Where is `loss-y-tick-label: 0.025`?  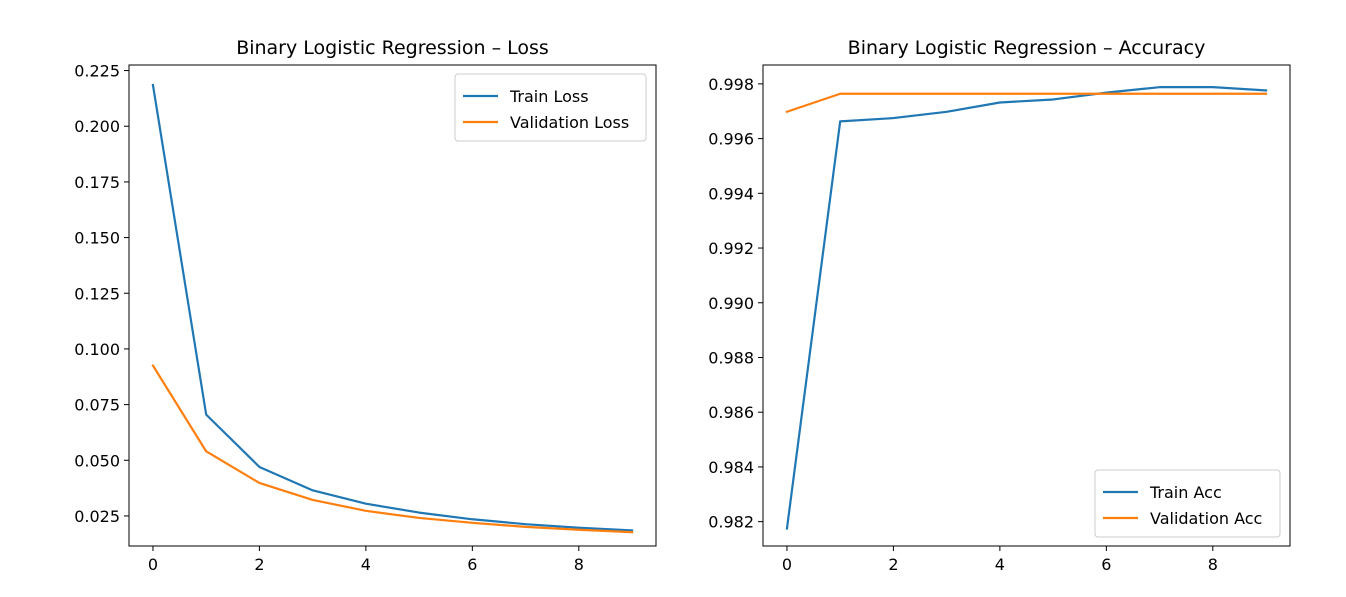
loss-y-tick-label: 0.025 is located at coordinates (97, 516).